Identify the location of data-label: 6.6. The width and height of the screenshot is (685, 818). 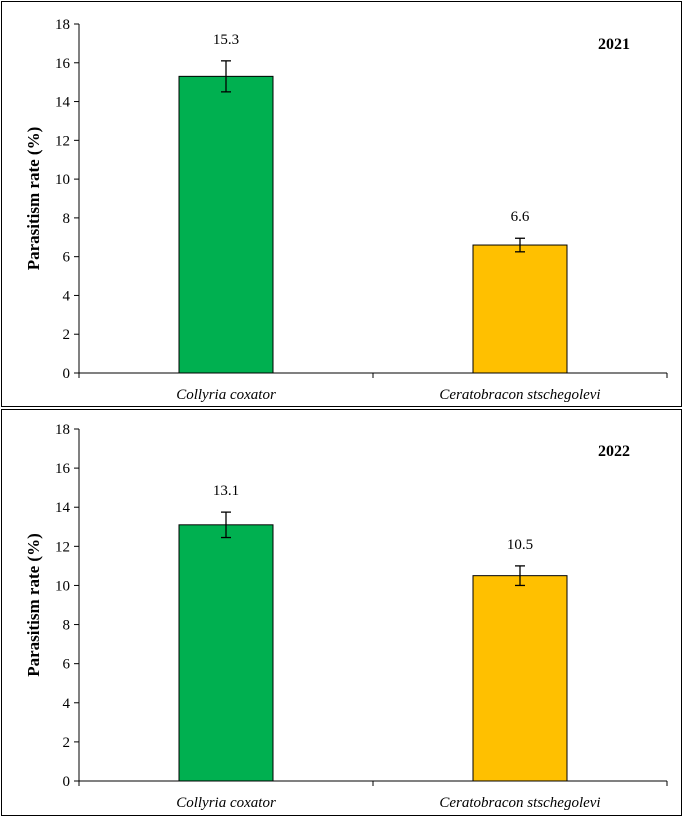
(520, 217).